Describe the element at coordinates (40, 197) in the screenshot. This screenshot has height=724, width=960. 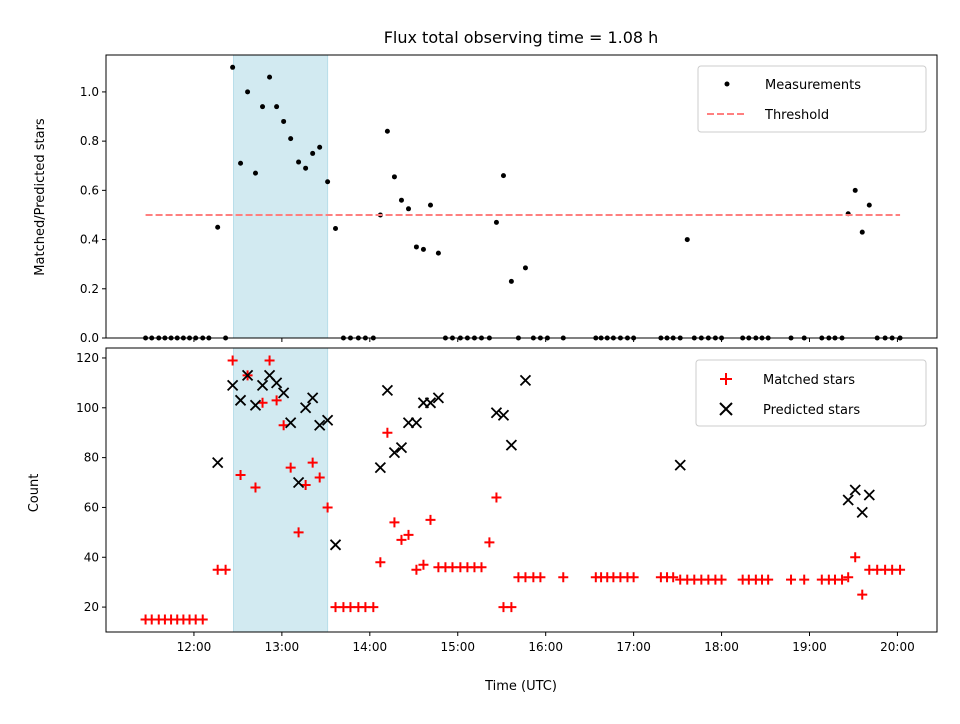
I see `y-axis-label: Matched/Predicted stars` at that location.